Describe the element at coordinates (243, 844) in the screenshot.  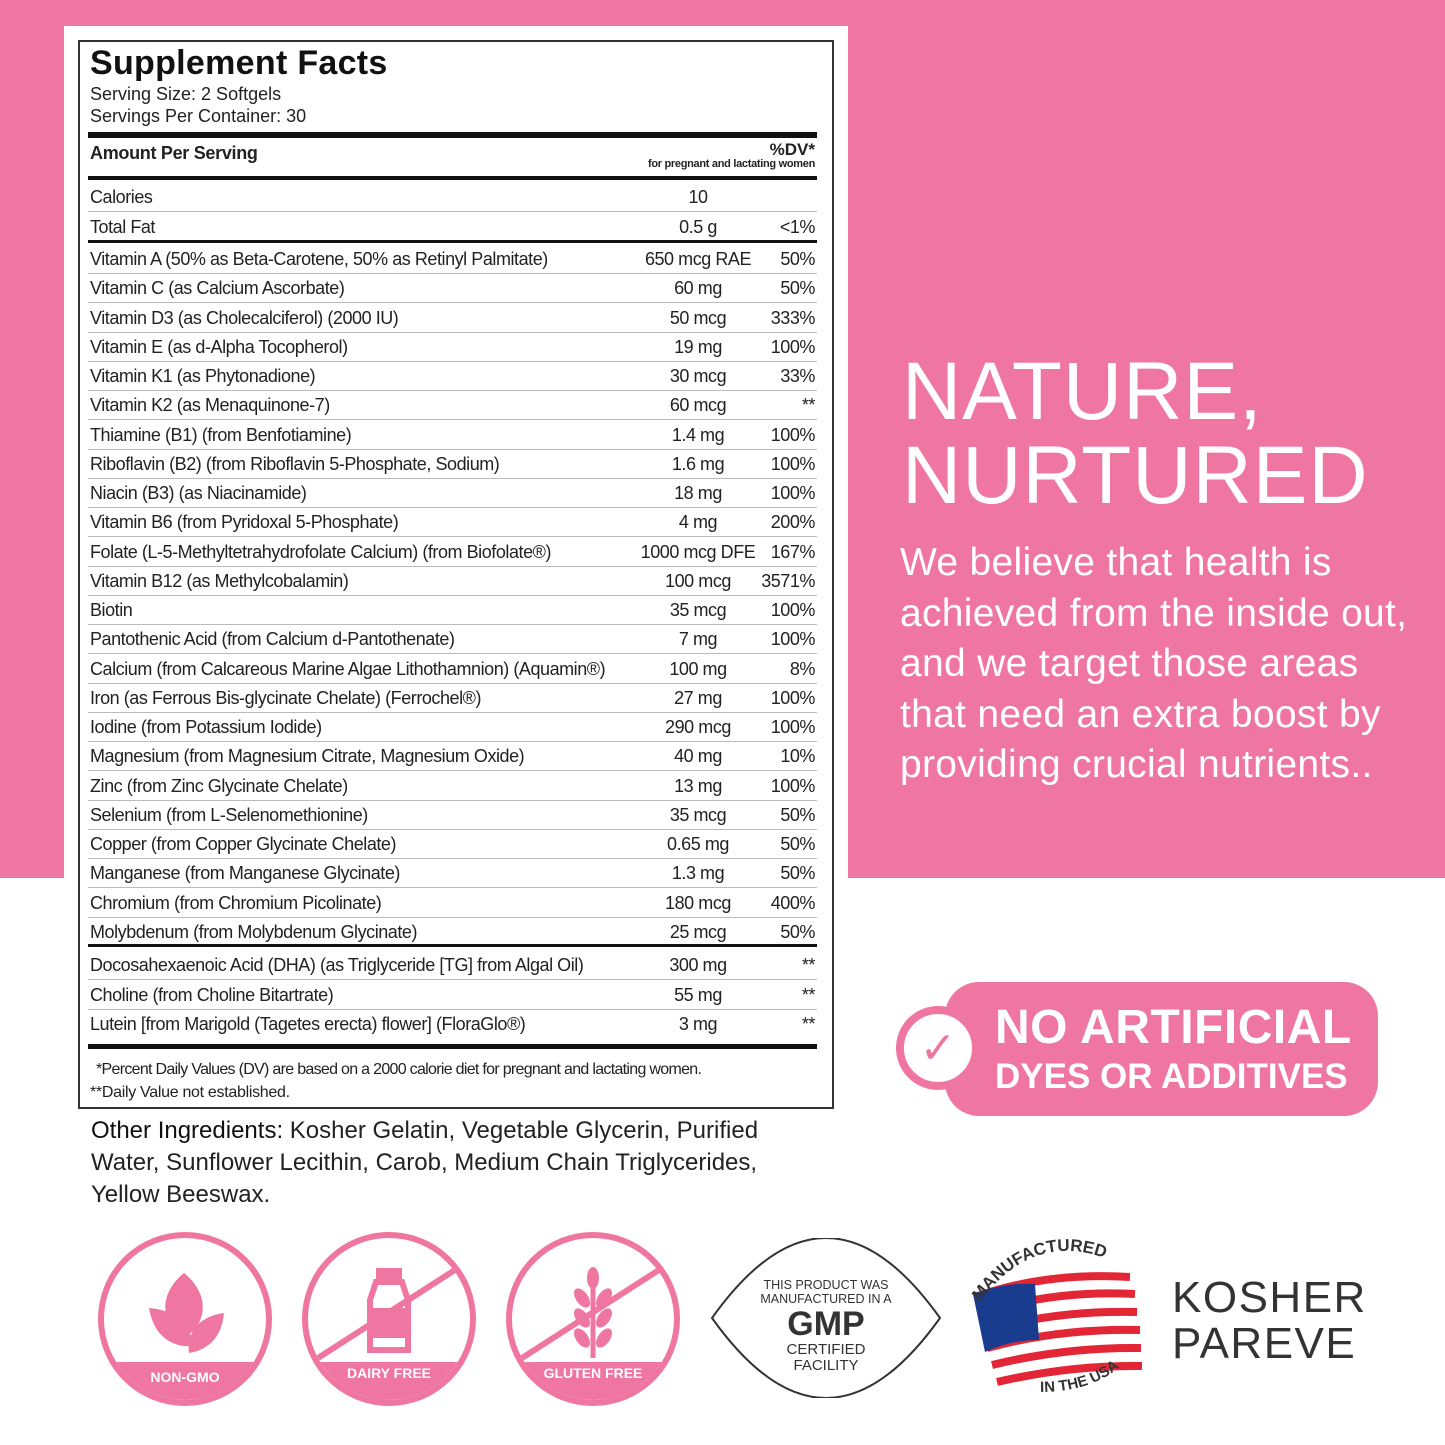
I see `nutrient-name: Copper (from Copper Glycinate Chelate)` at that location.